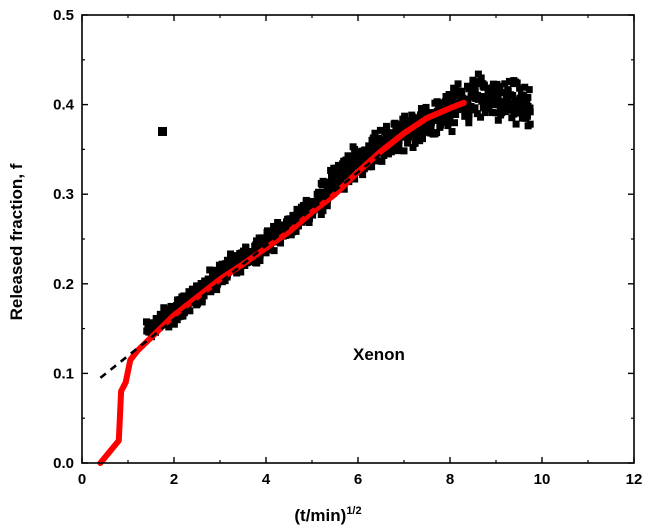  I want to click on x-axis-title: (t/min)1/2, so click(327, 515).